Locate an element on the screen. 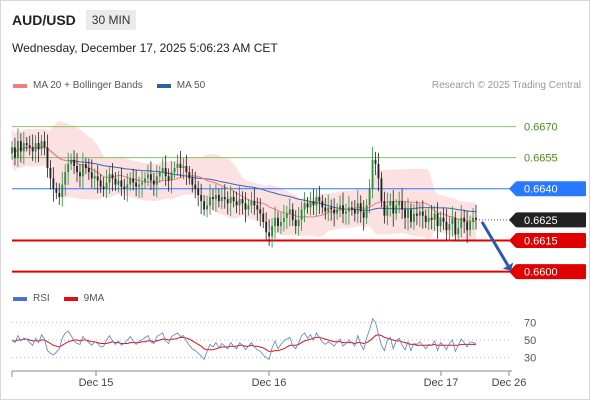 Image resolution: width=590 pixels, height=400 pixels. level-label-2: 0.6640 is located at coordinates (541, 190).